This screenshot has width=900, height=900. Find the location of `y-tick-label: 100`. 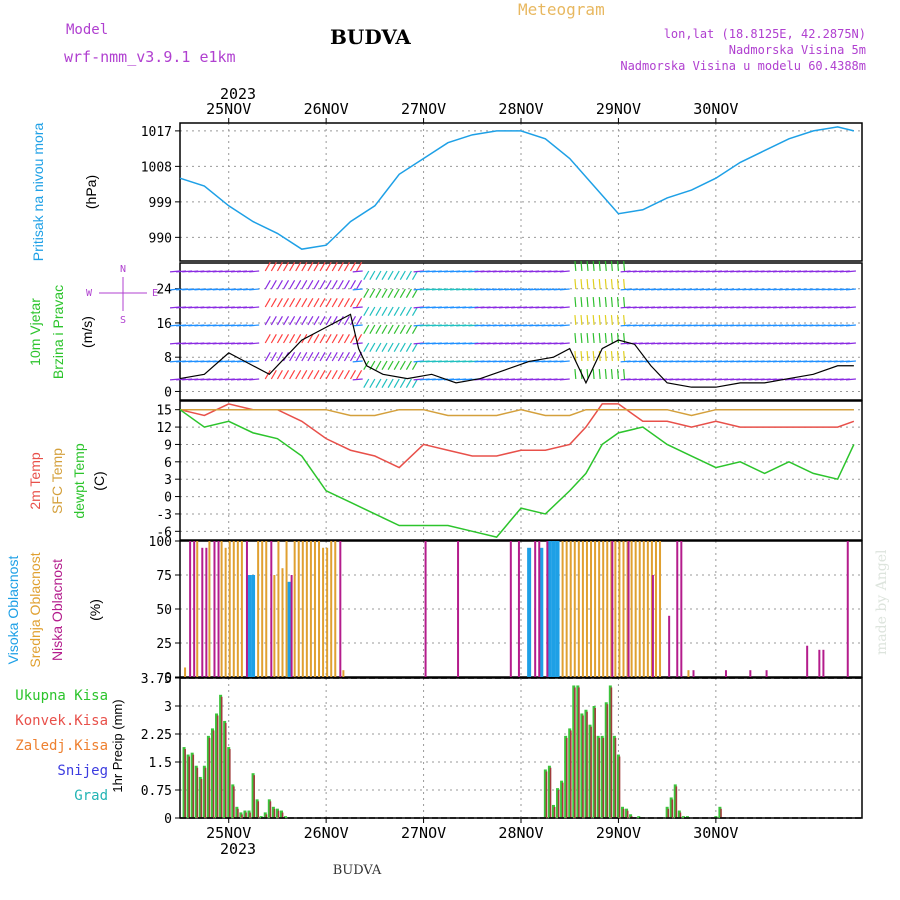

y-tick-label: 100 is located at coordinates (160, 542).